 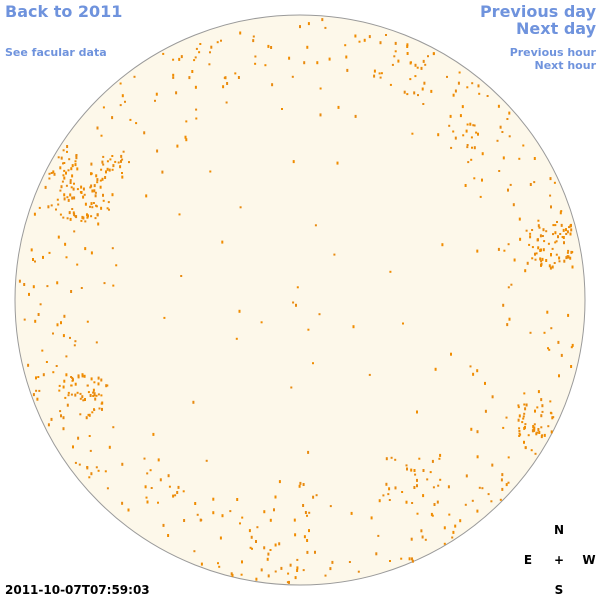 What do you see at coordinates (63, 11) in the screenshot?
I see `back-link: Back to 2011` at bounding box center [63, 11].